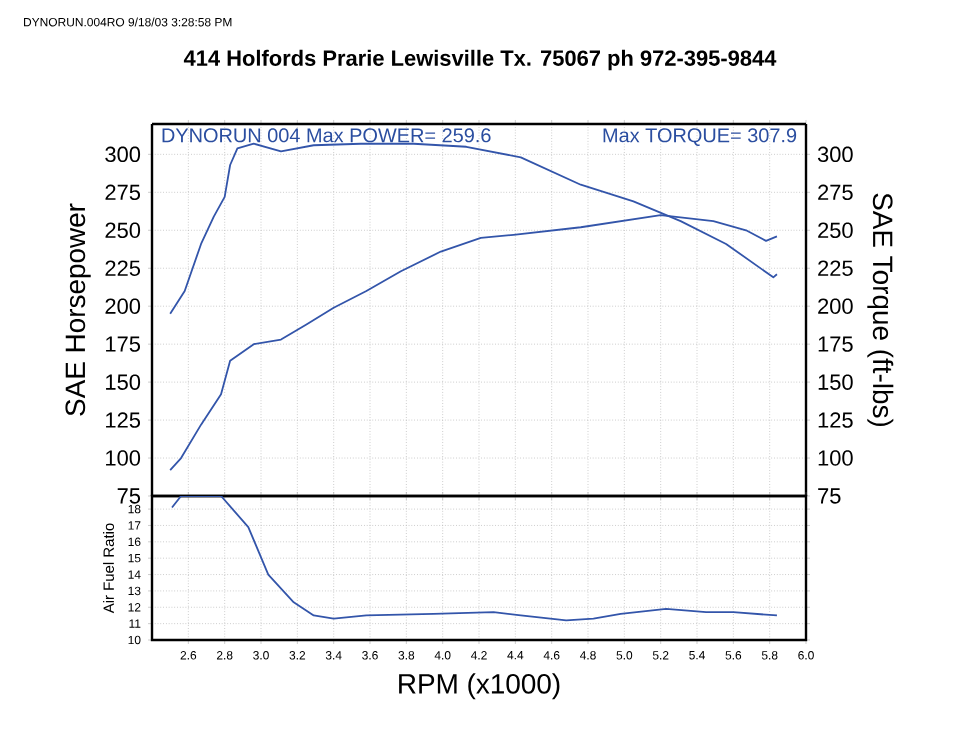  What do you see at coordinates (835, 458) in the screenshot?
I see `y2-tick-label: 100` at bounding box center [835, 458].